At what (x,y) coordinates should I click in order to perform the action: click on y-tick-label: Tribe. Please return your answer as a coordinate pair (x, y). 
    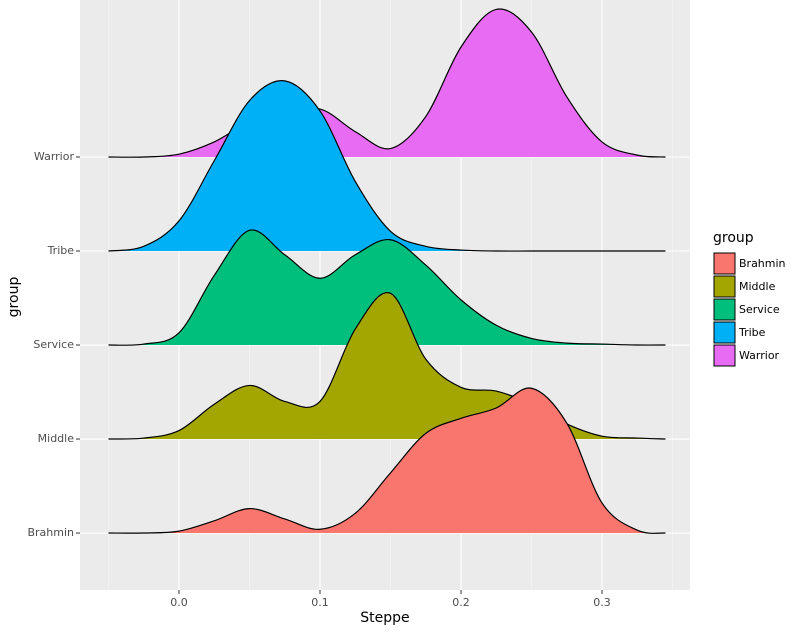
    Looking at the image, I should click on (61, 250).